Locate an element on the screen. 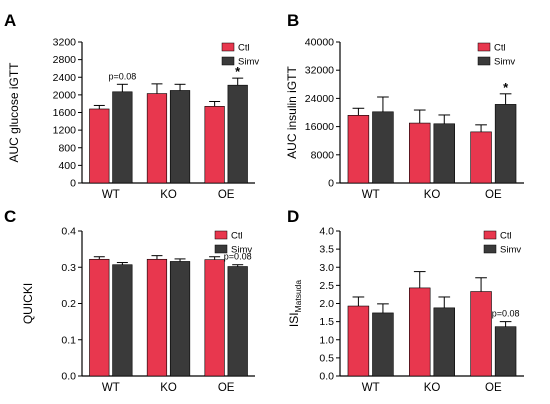 This screenshot has height=404, width=550. y-tick-label: 1.5 is located at coordinates (326, 322).